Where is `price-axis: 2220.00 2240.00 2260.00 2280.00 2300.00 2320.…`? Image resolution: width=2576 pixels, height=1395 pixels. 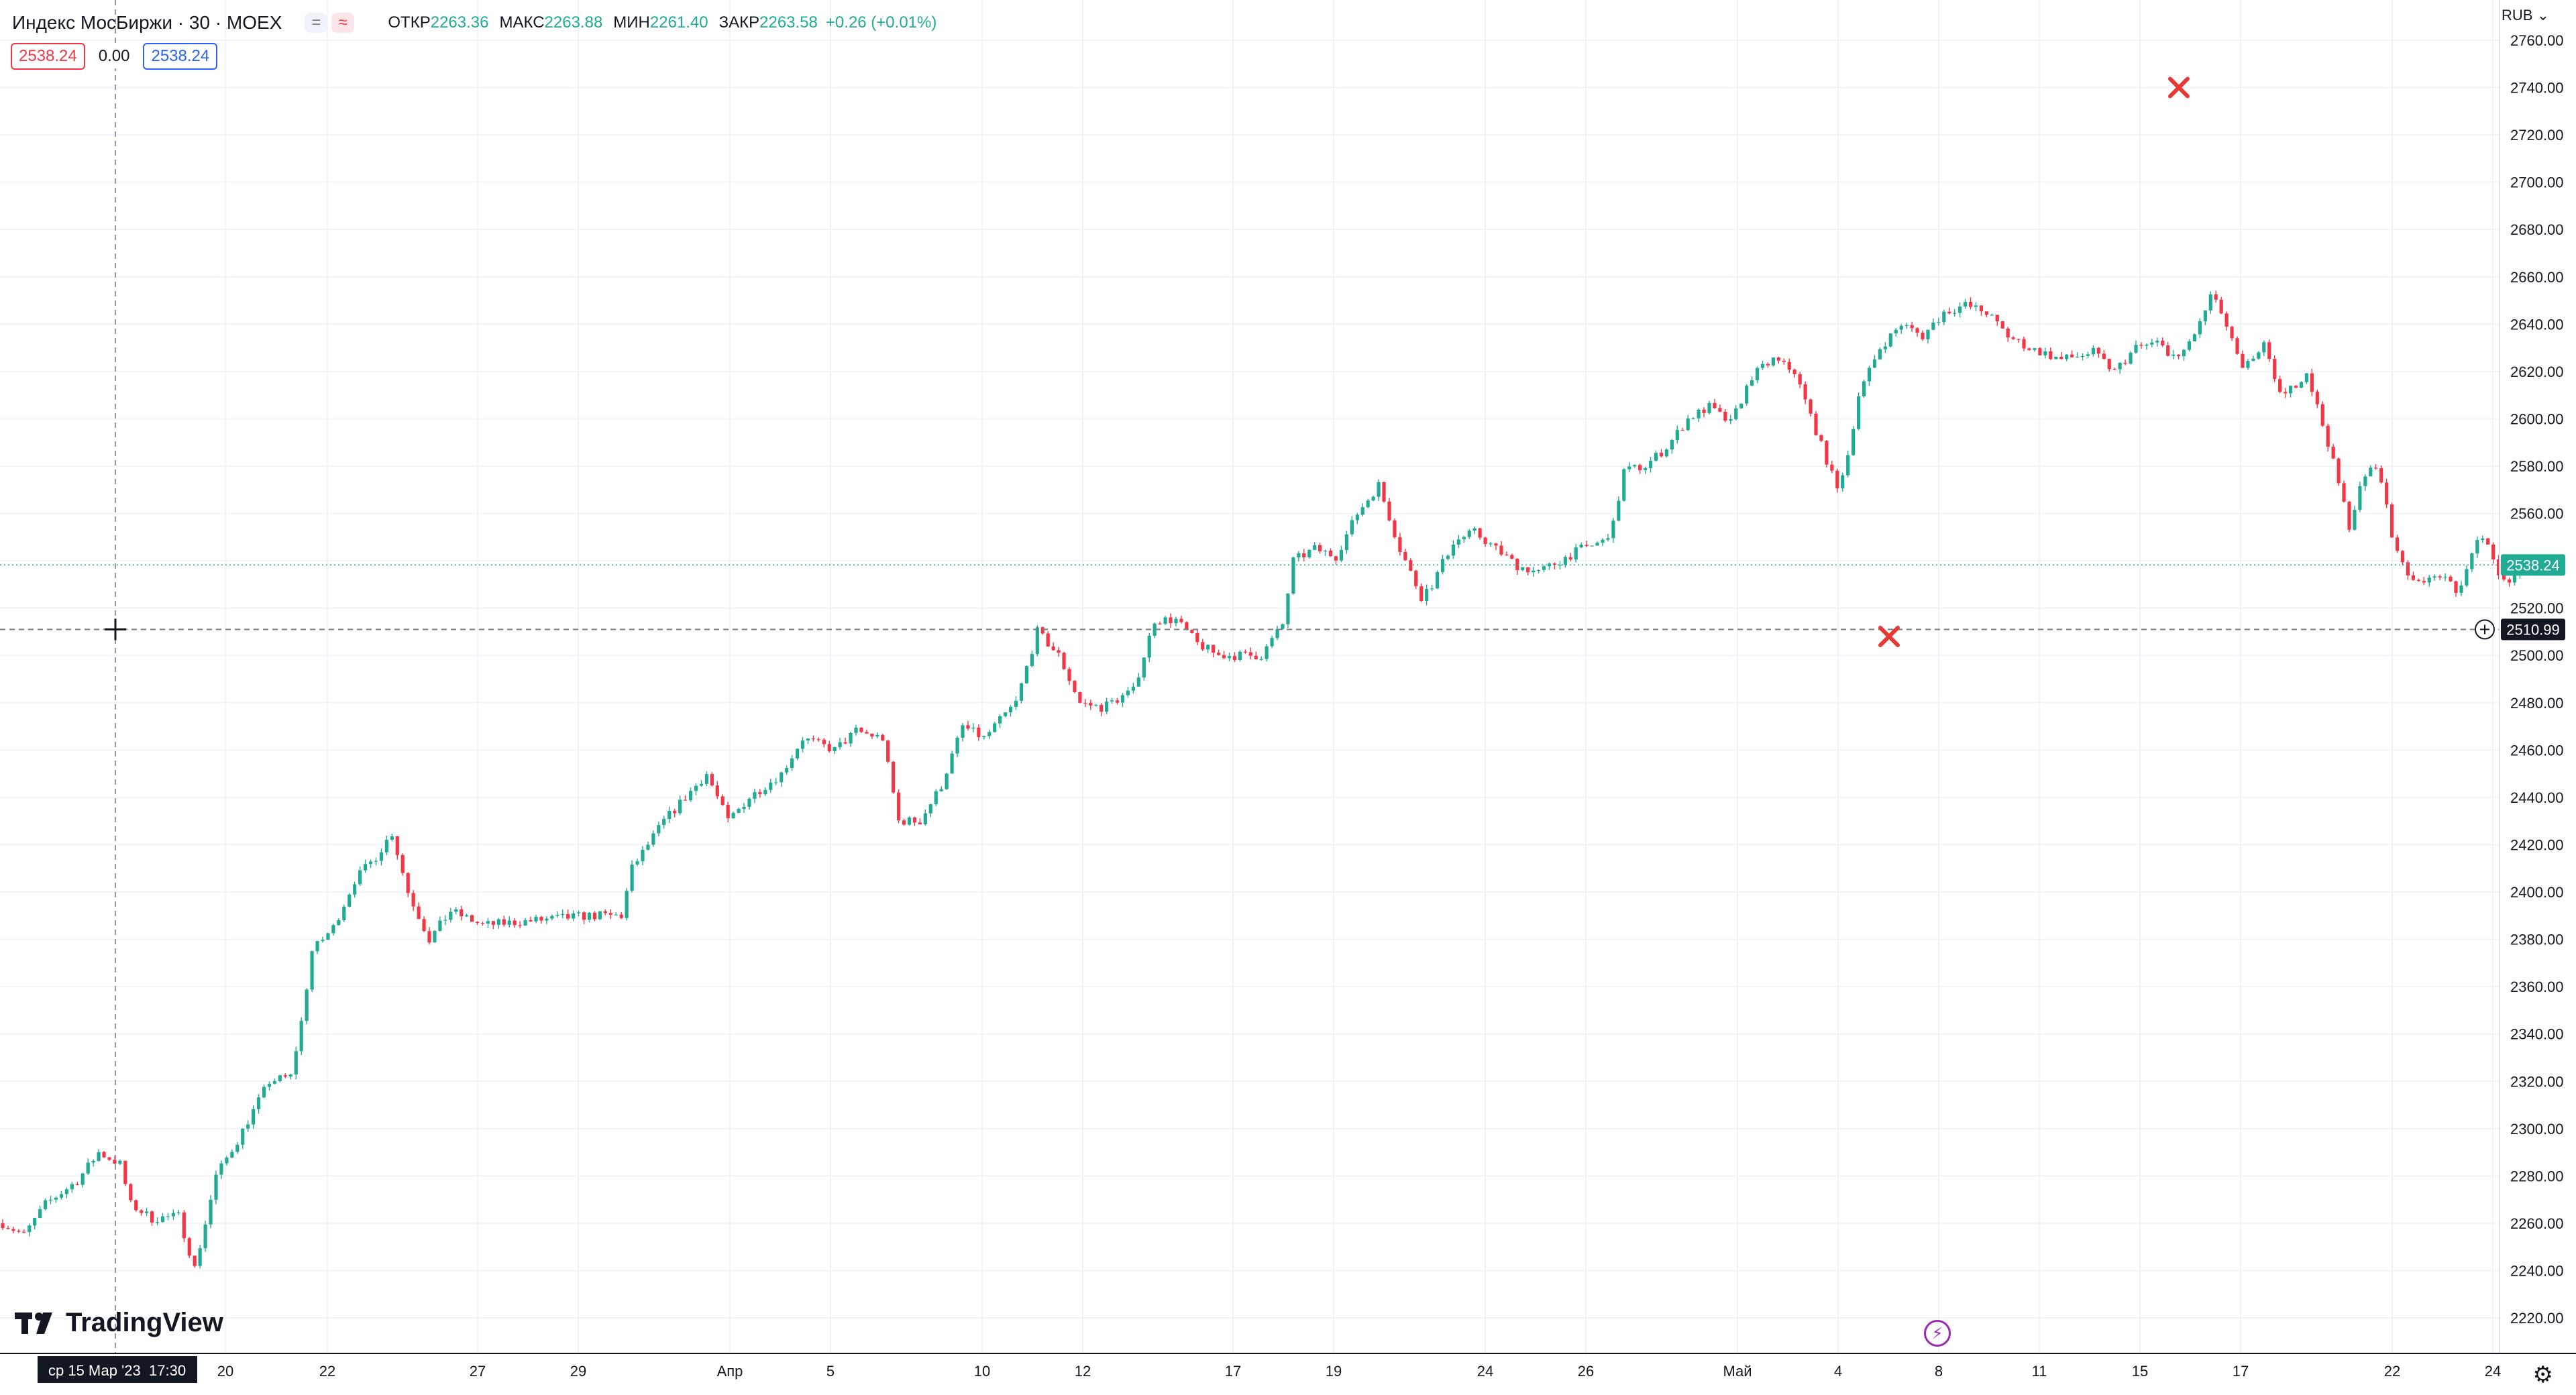
price-axis: 2220.00 2240.00 2260.00 2280.00 2300.00 2320.… is located at coordinates (2520, 676).